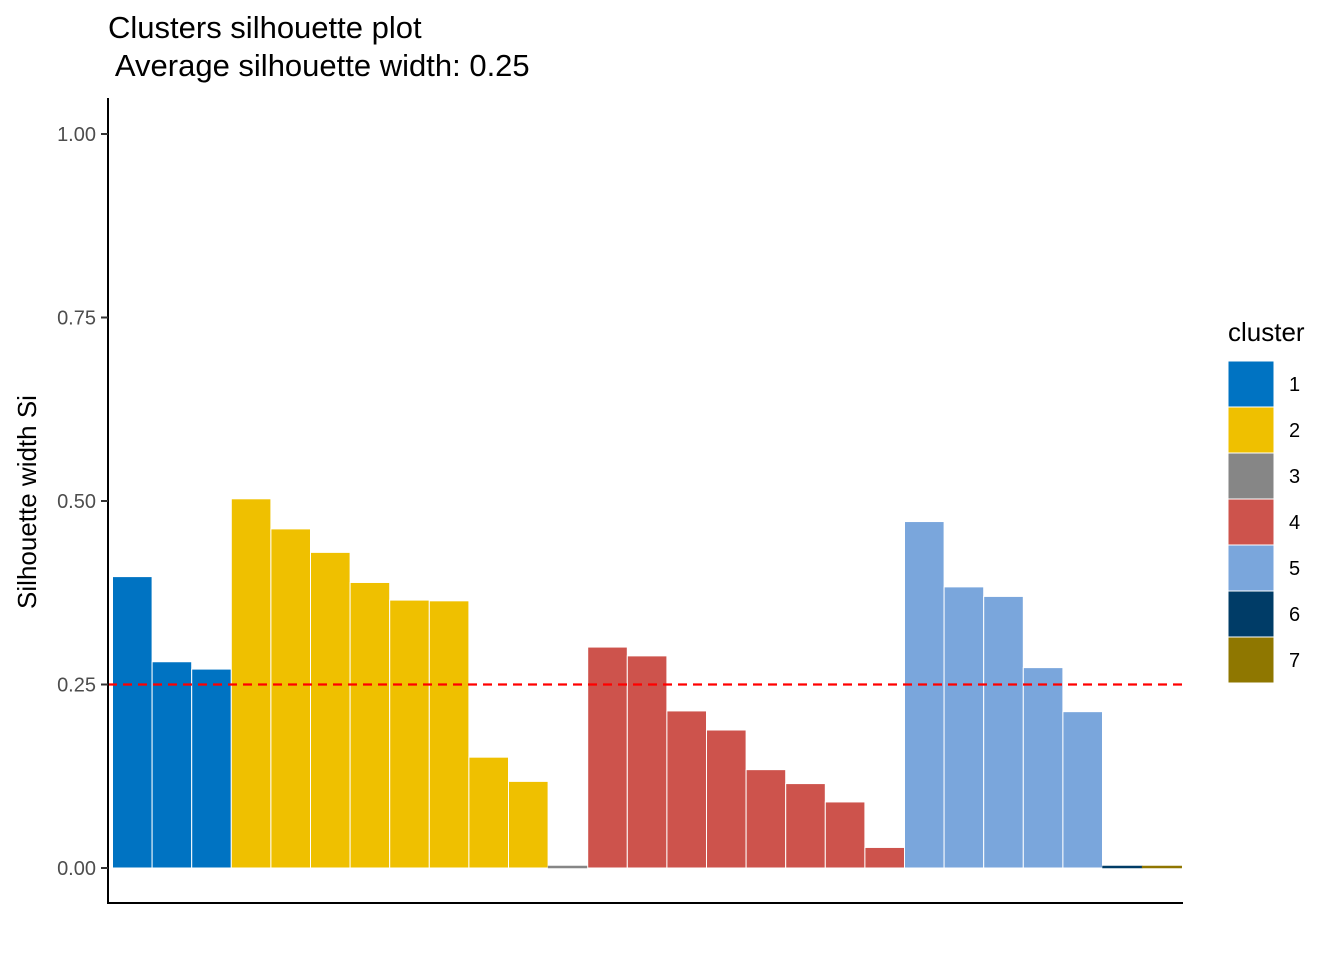 This screenshot has width=1344, height=960. I want to click on legend-label-6: 6, so click(1294, 615).